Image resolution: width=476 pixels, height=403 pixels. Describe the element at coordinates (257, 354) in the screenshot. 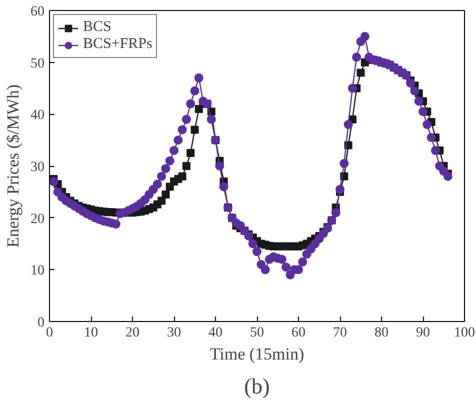

I see `x-axis-title: Time (15min)` at that location.